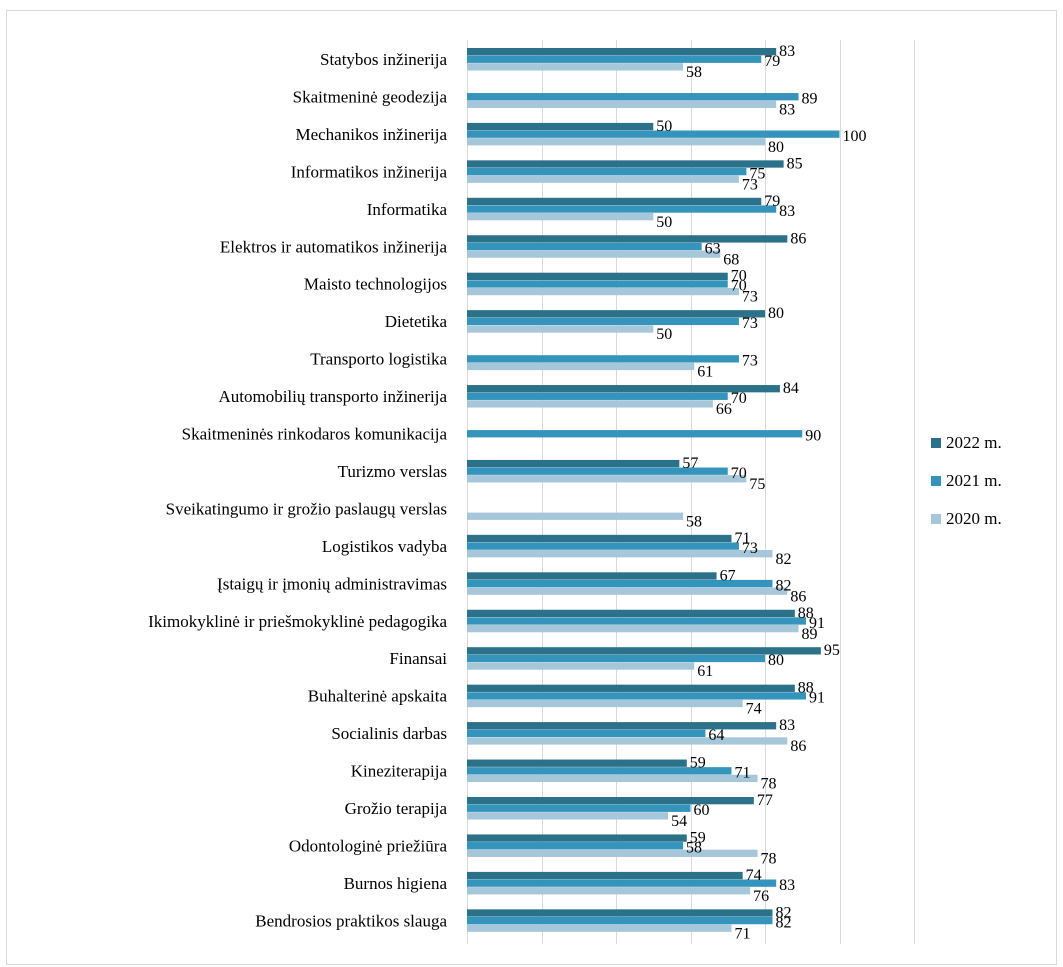 The width and height of the screenshot is (1063, 967). Describe the element at coordinates (795, 163) in the screenshot. I see `data-label: 85` at that location.